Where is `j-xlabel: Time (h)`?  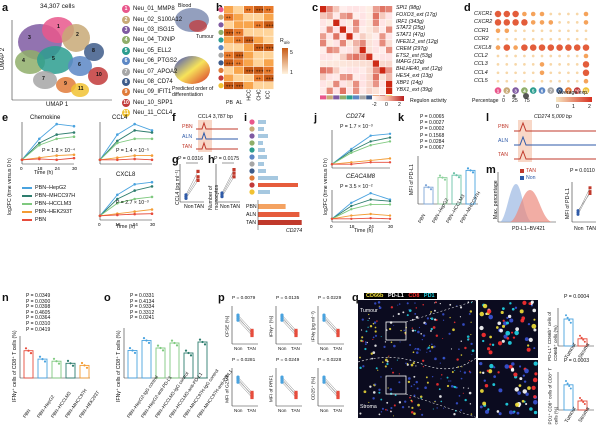
j-xlabel: Time (h) is located at coordinates (364, 231).